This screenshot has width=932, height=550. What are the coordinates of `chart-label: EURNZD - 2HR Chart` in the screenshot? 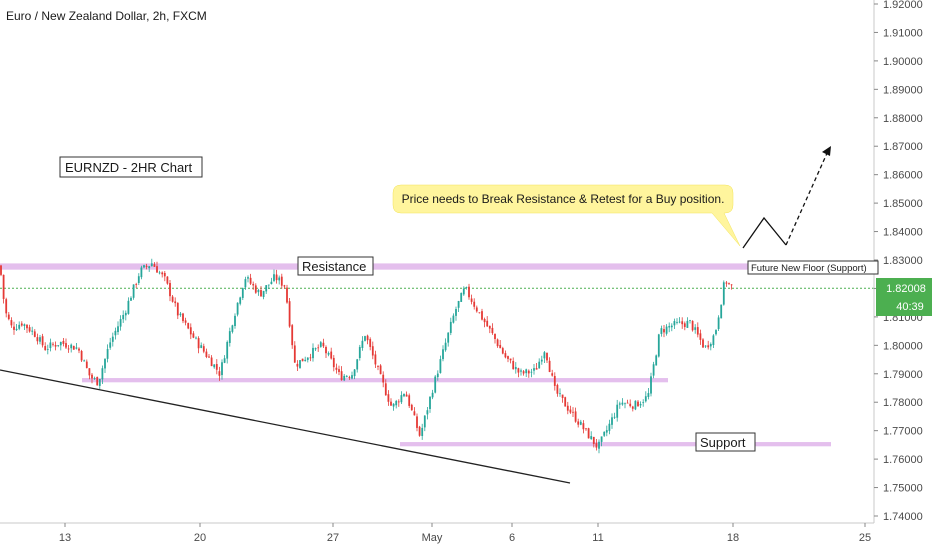 It's located at (129, 167).